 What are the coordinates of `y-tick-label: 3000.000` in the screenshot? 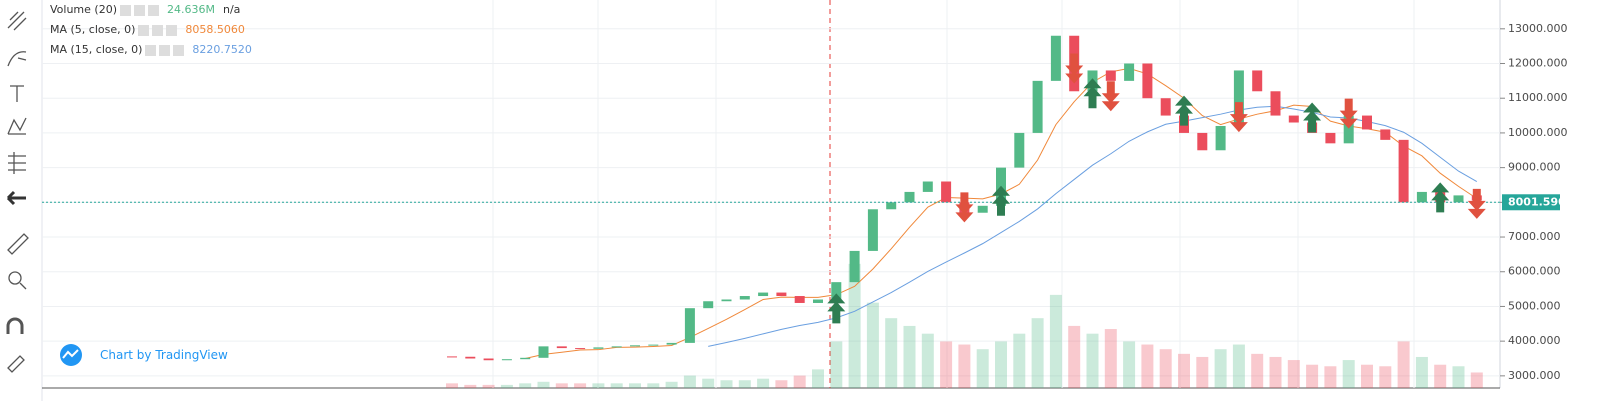 It's located at (1534, 375).